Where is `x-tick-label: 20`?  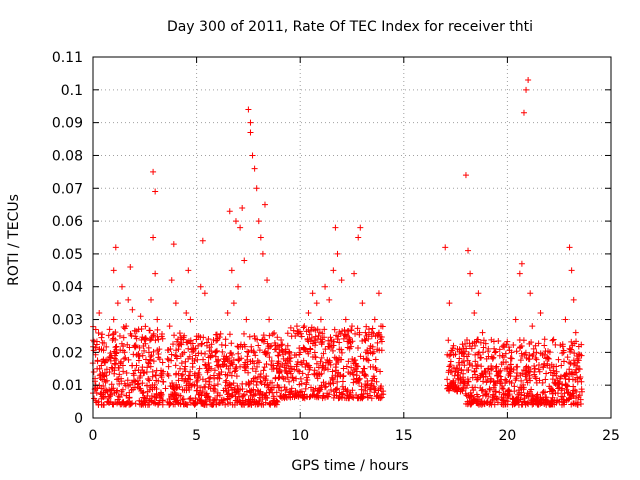 x-tick-label: 20 is located at coordinates (507, 436).